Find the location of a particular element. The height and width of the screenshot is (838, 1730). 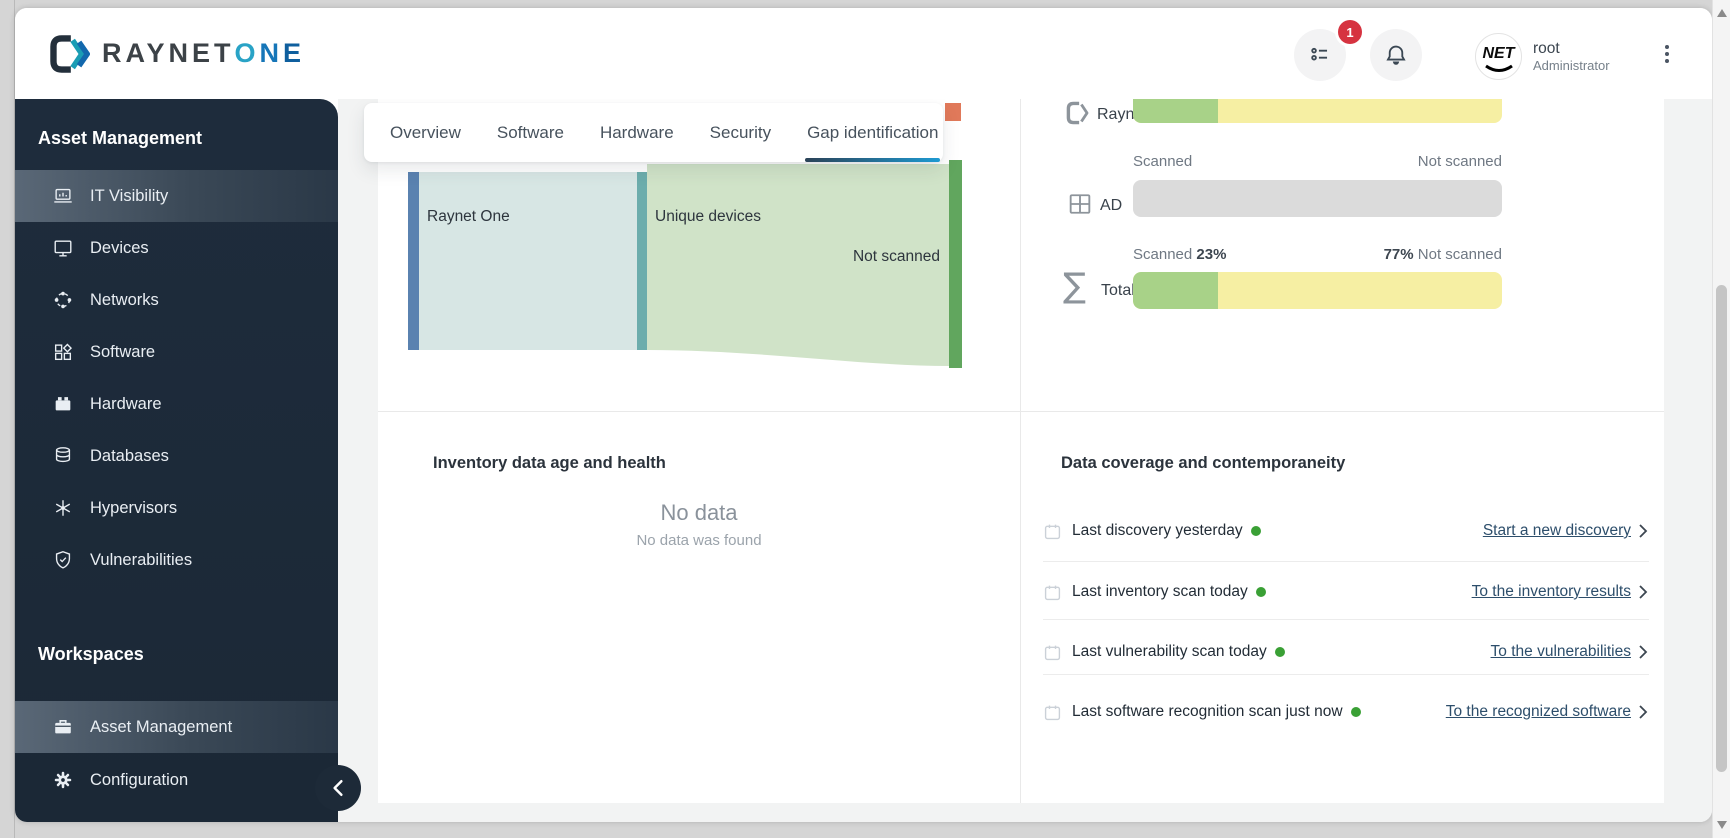

task-list-button is located at coordinates (1320, 55).